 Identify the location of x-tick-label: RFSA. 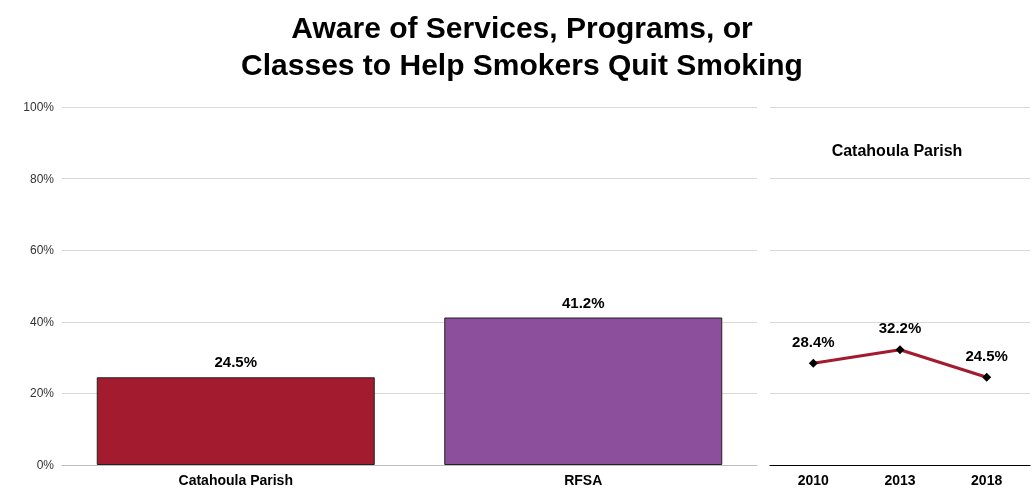
(583, 480).